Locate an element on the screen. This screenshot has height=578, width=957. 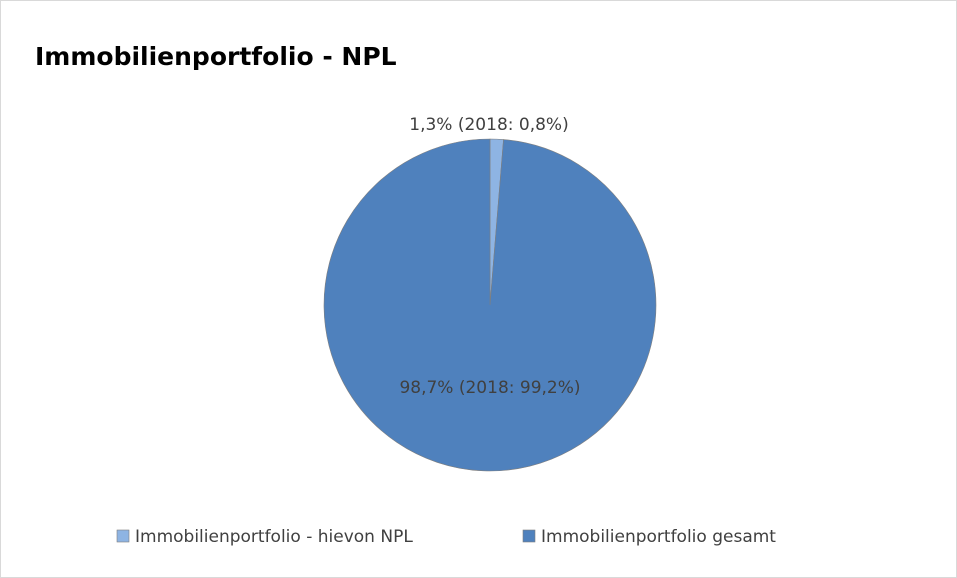
chart-title: Immobilienportfolio - NPL is located at coordinates (216, 56).